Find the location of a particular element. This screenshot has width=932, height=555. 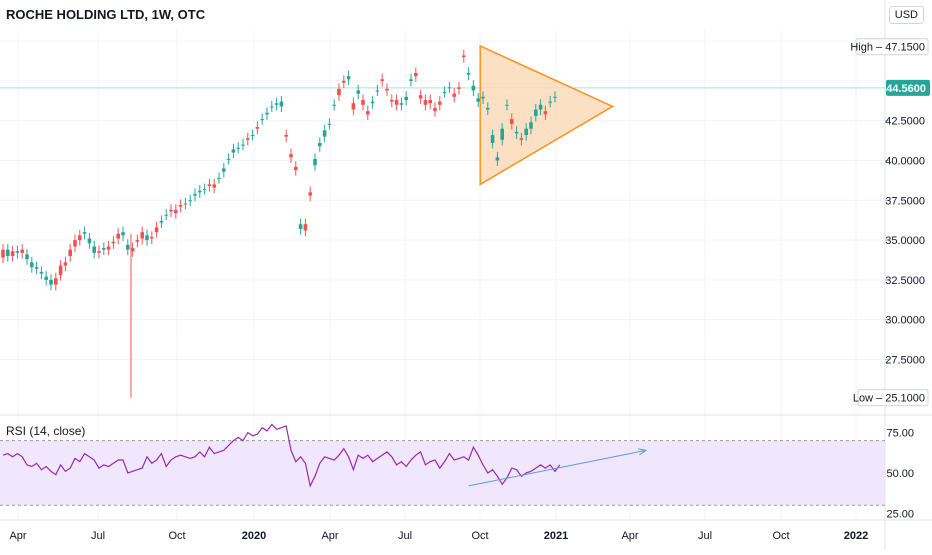

rsi-title: RSI (14, close) is located at coordinates (46, 431).